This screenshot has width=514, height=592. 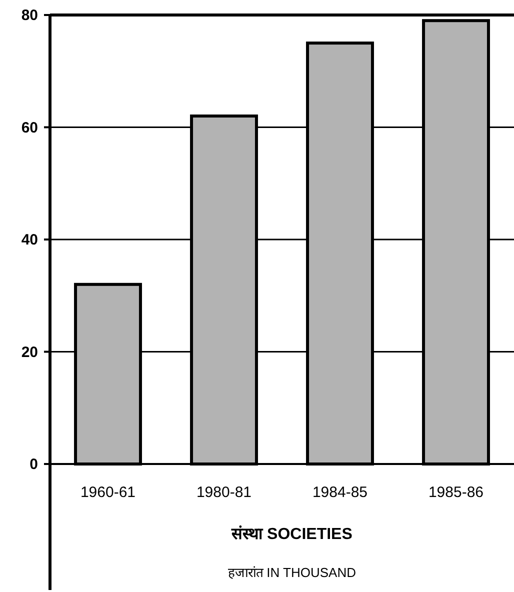 I want to click on y-tick-label: 40, so click(x=29, y=240).